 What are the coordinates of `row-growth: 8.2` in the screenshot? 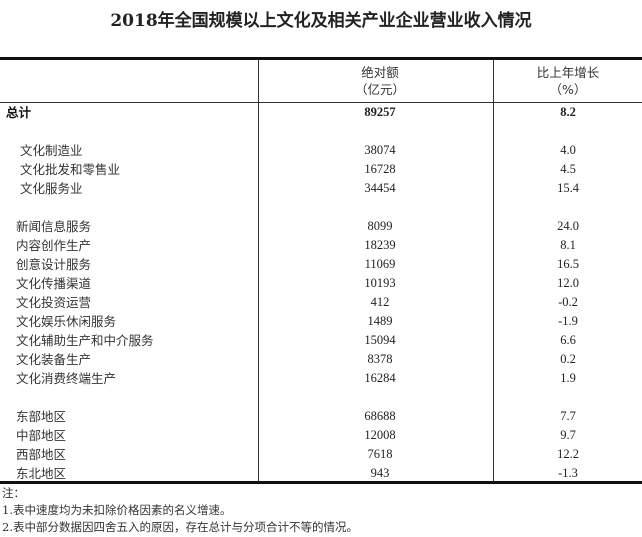 It's located at (568, 112).